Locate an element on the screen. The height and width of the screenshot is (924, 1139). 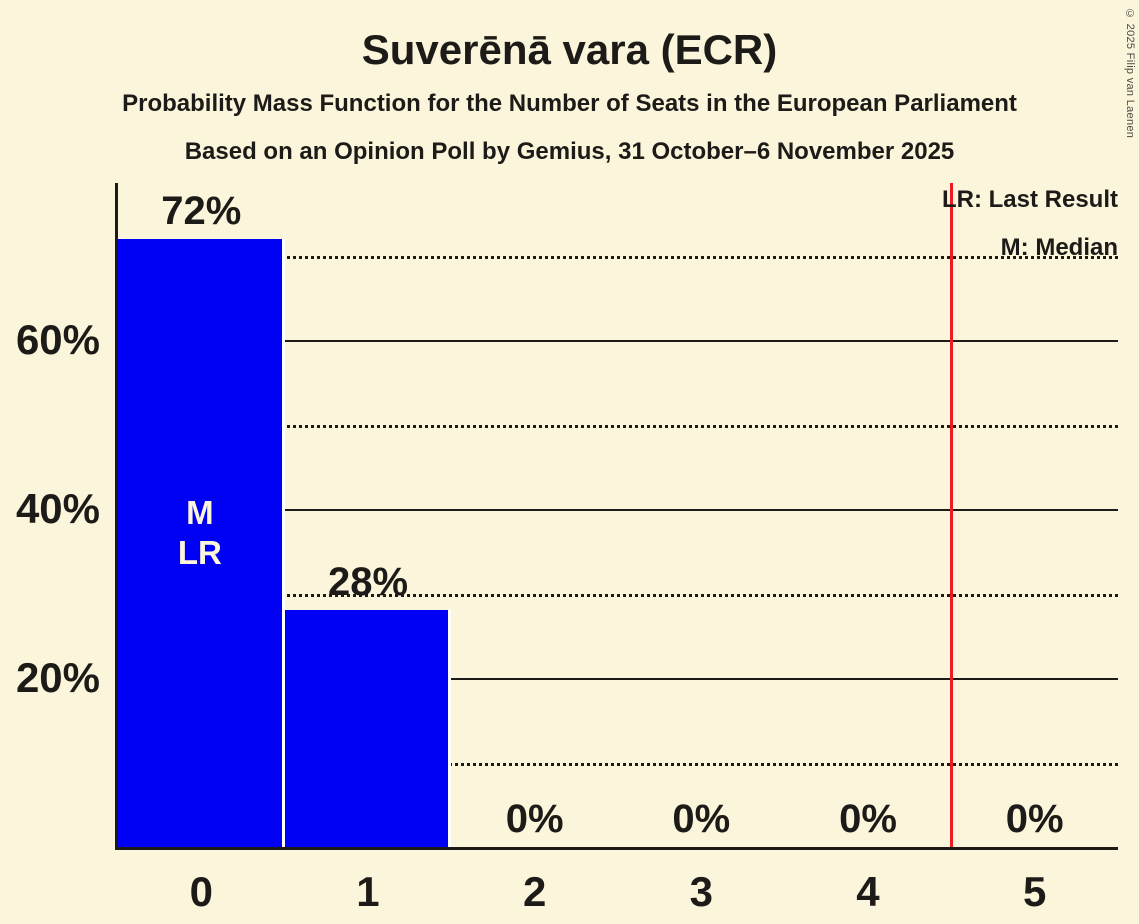
bar-value-label-seat-1: 28% is located at coordinates (368, 582).